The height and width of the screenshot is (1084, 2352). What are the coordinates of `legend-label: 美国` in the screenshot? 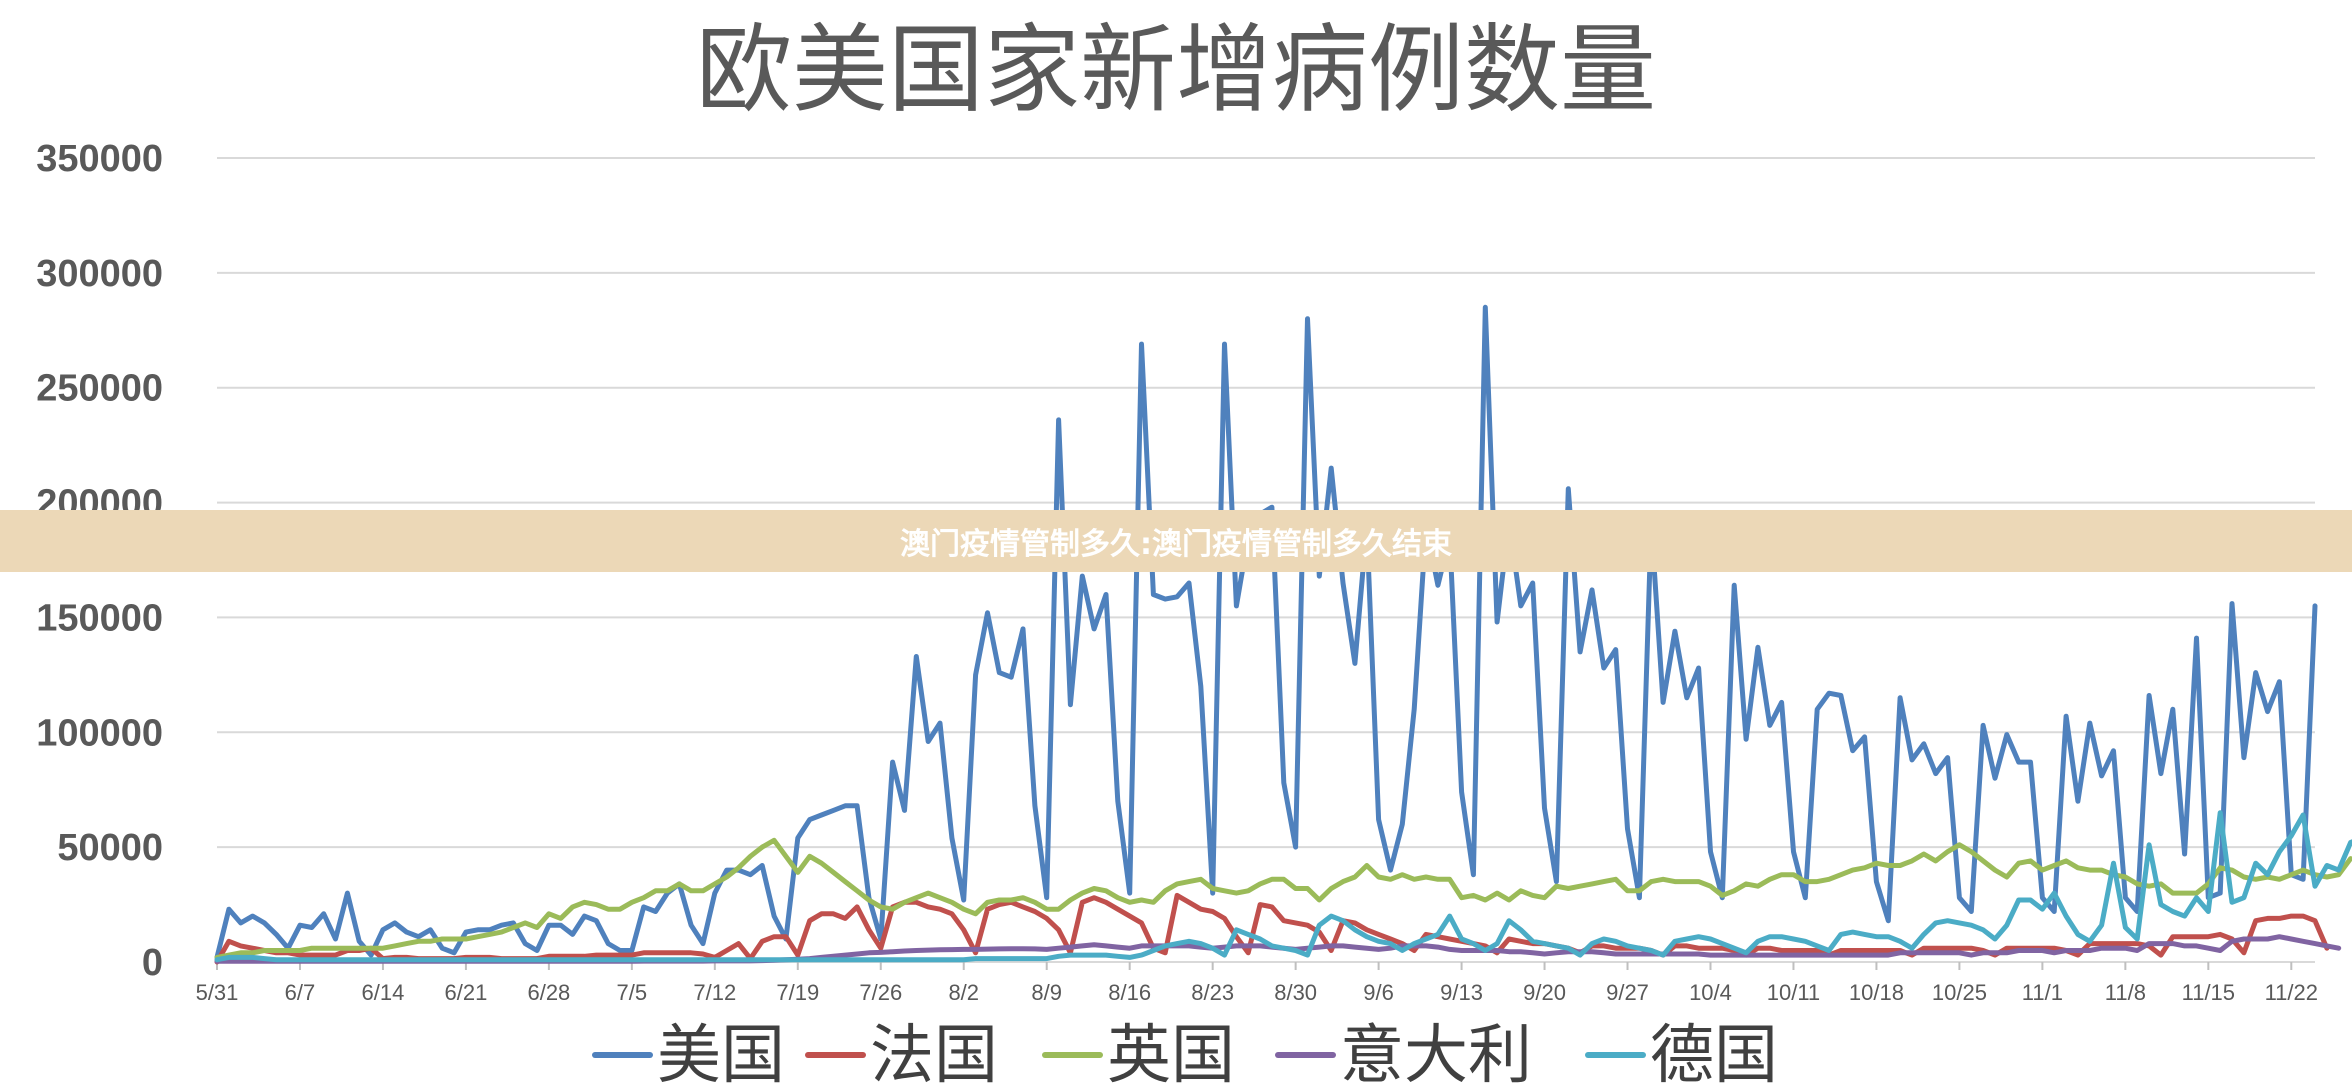 It's located at (721, 1051).